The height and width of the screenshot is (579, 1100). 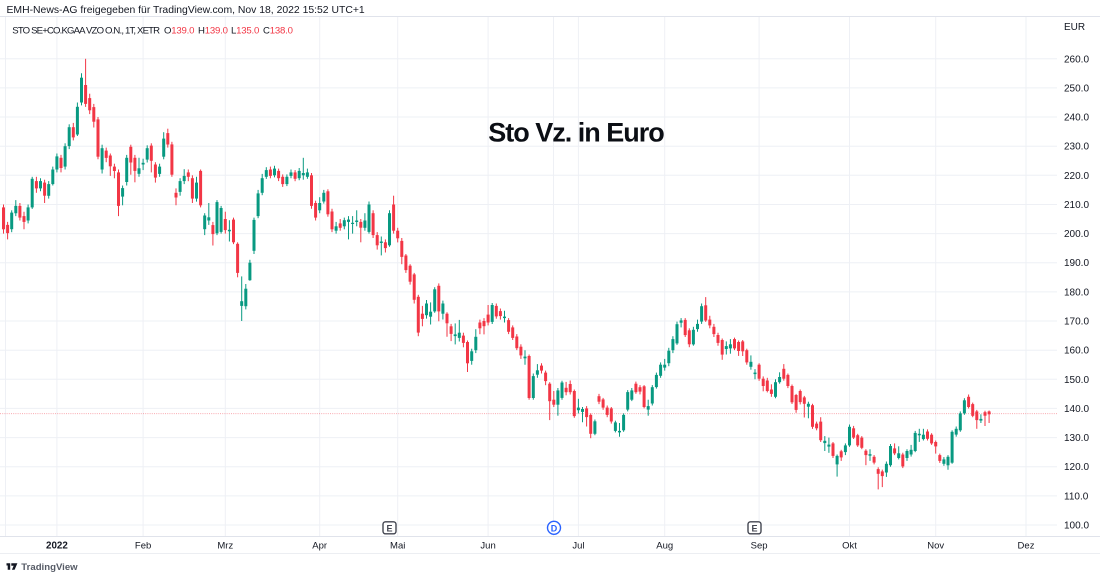 What do you see at coordinates (1076, 351) in the screenshot?
I see `svg-text: 160.0` at bounding box center [1076, 351].